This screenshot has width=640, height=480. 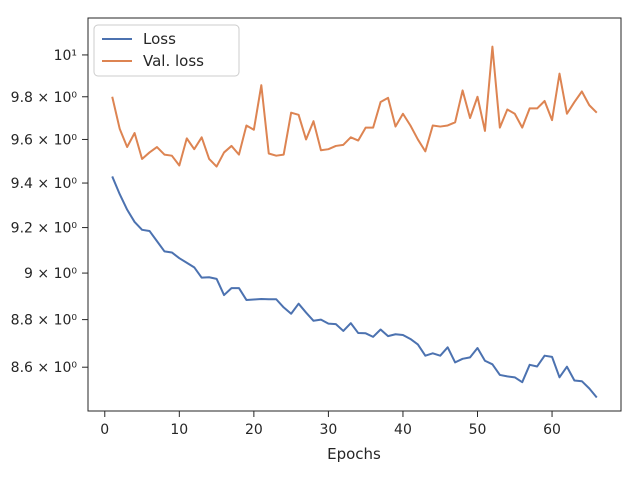 I want to click on x-tick-label: 40, so click(x=403, y=430).